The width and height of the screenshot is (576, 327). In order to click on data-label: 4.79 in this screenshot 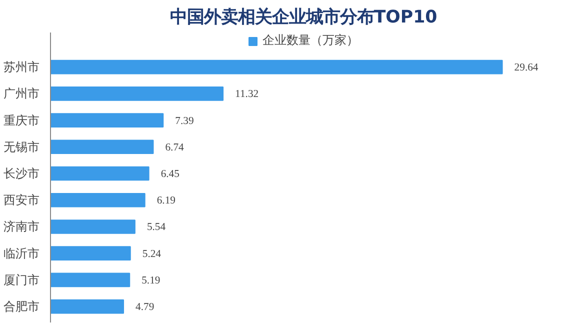, I will do `click(145, 308)`.